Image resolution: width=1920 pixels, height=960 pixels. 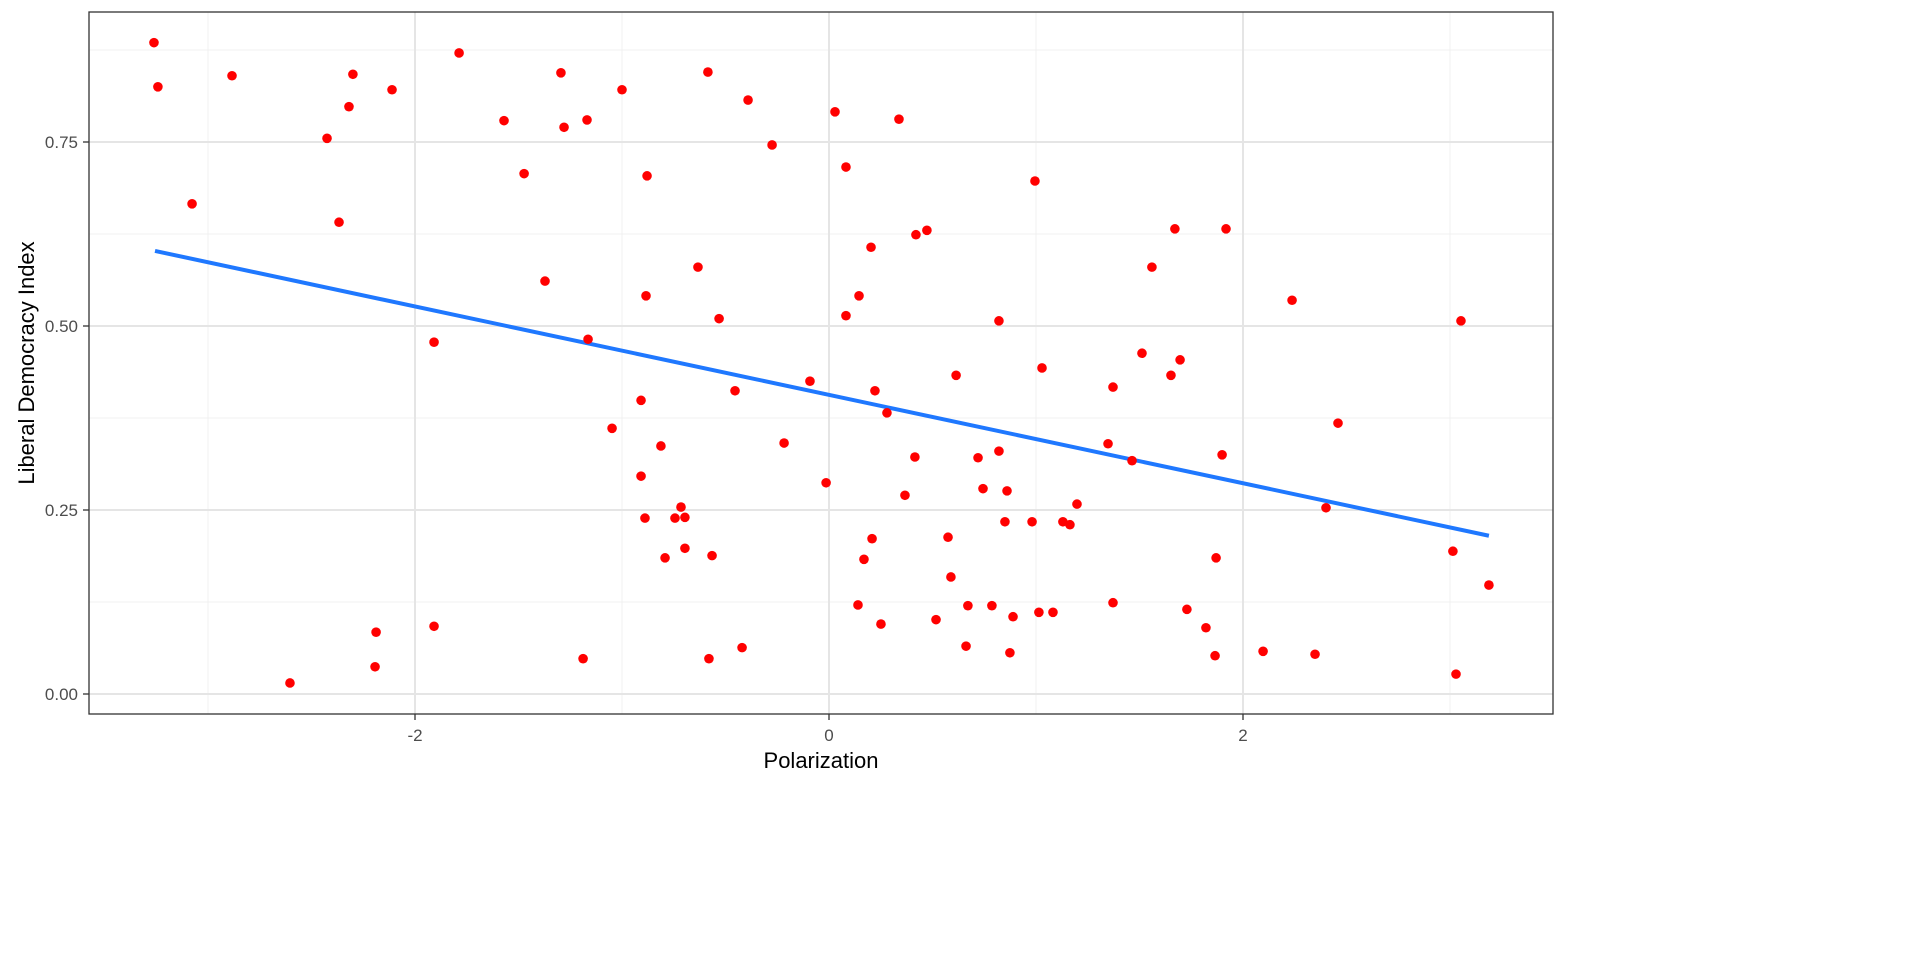 What do you see at coordinates (26, 362) in the screenshot?
I see `y-axis-label: Liberal Democracy Index` at bounding box center [26, 362].